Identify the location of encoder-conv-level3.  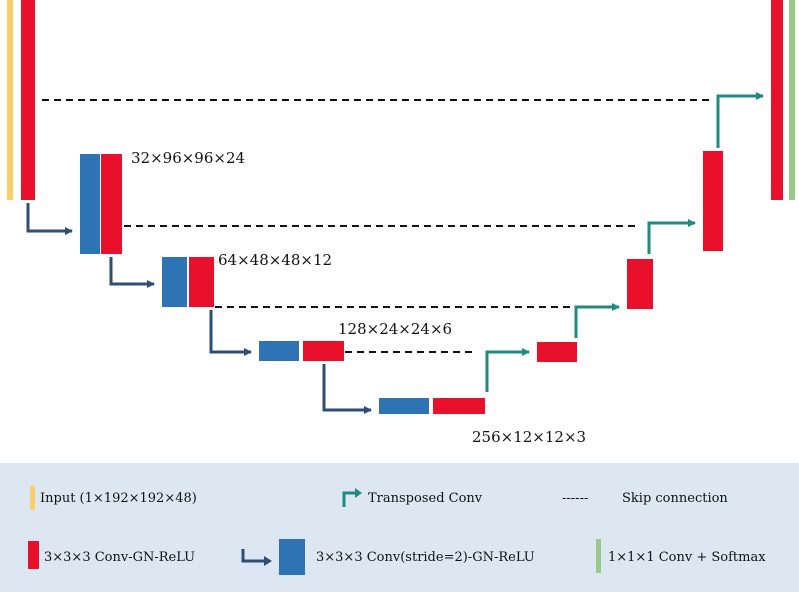
(323, 351).